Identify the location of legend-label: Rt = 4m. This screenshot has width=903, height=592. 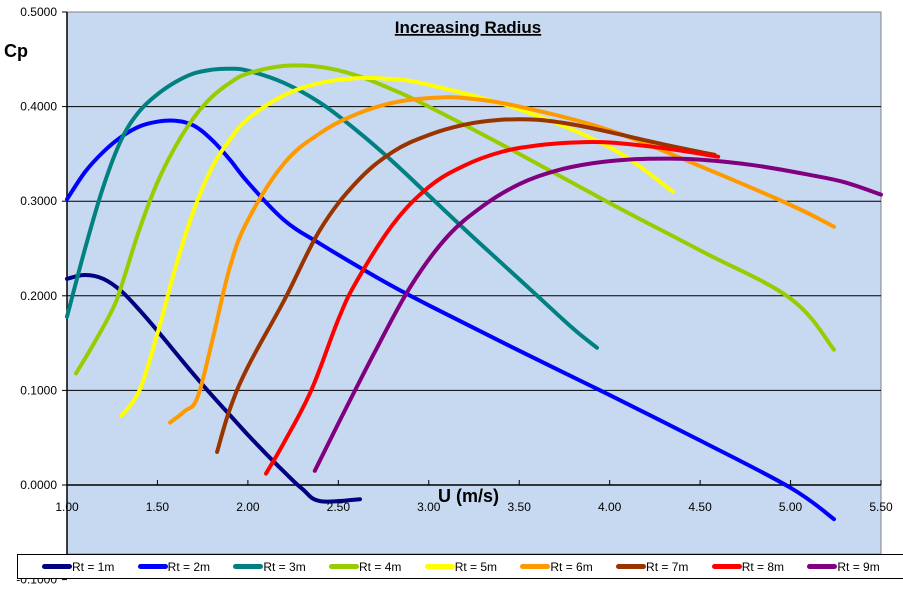
(380, 566).